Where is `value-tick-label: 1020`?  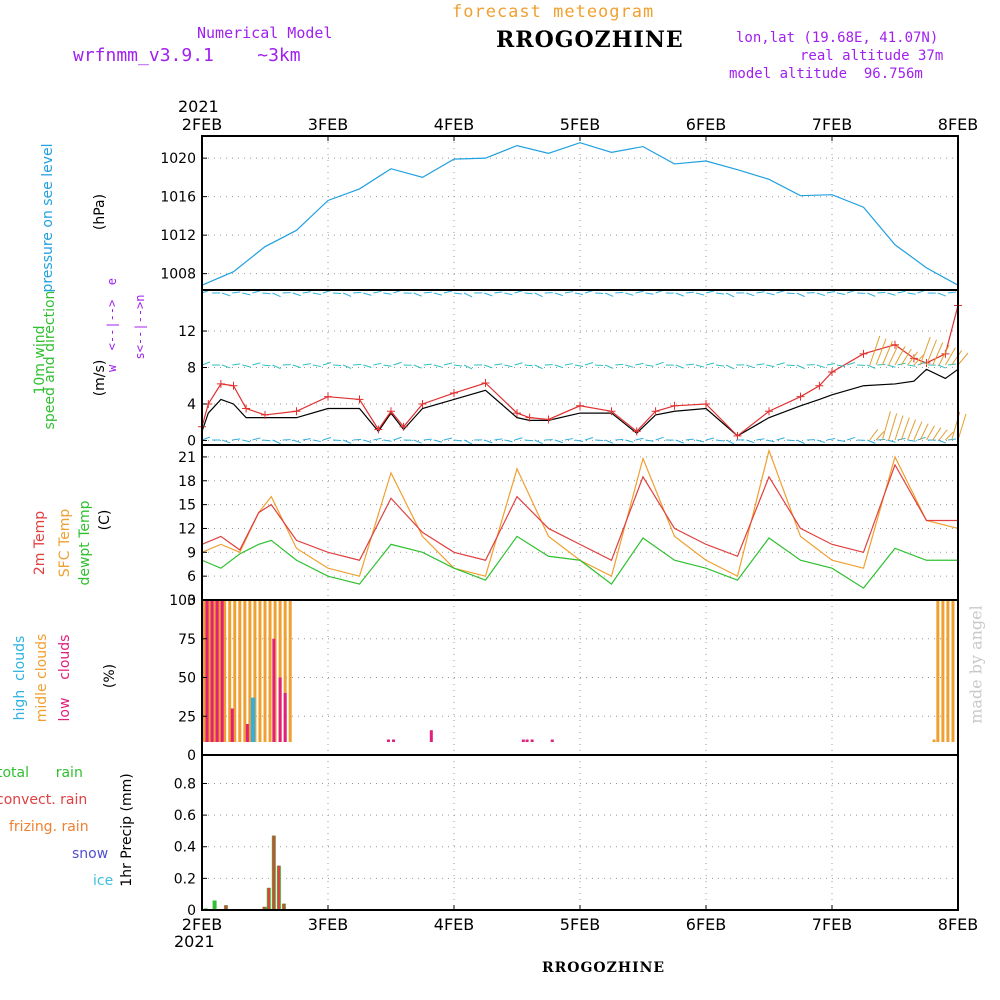 value-tick-label: 1020 is located at coordinates (178, 159).